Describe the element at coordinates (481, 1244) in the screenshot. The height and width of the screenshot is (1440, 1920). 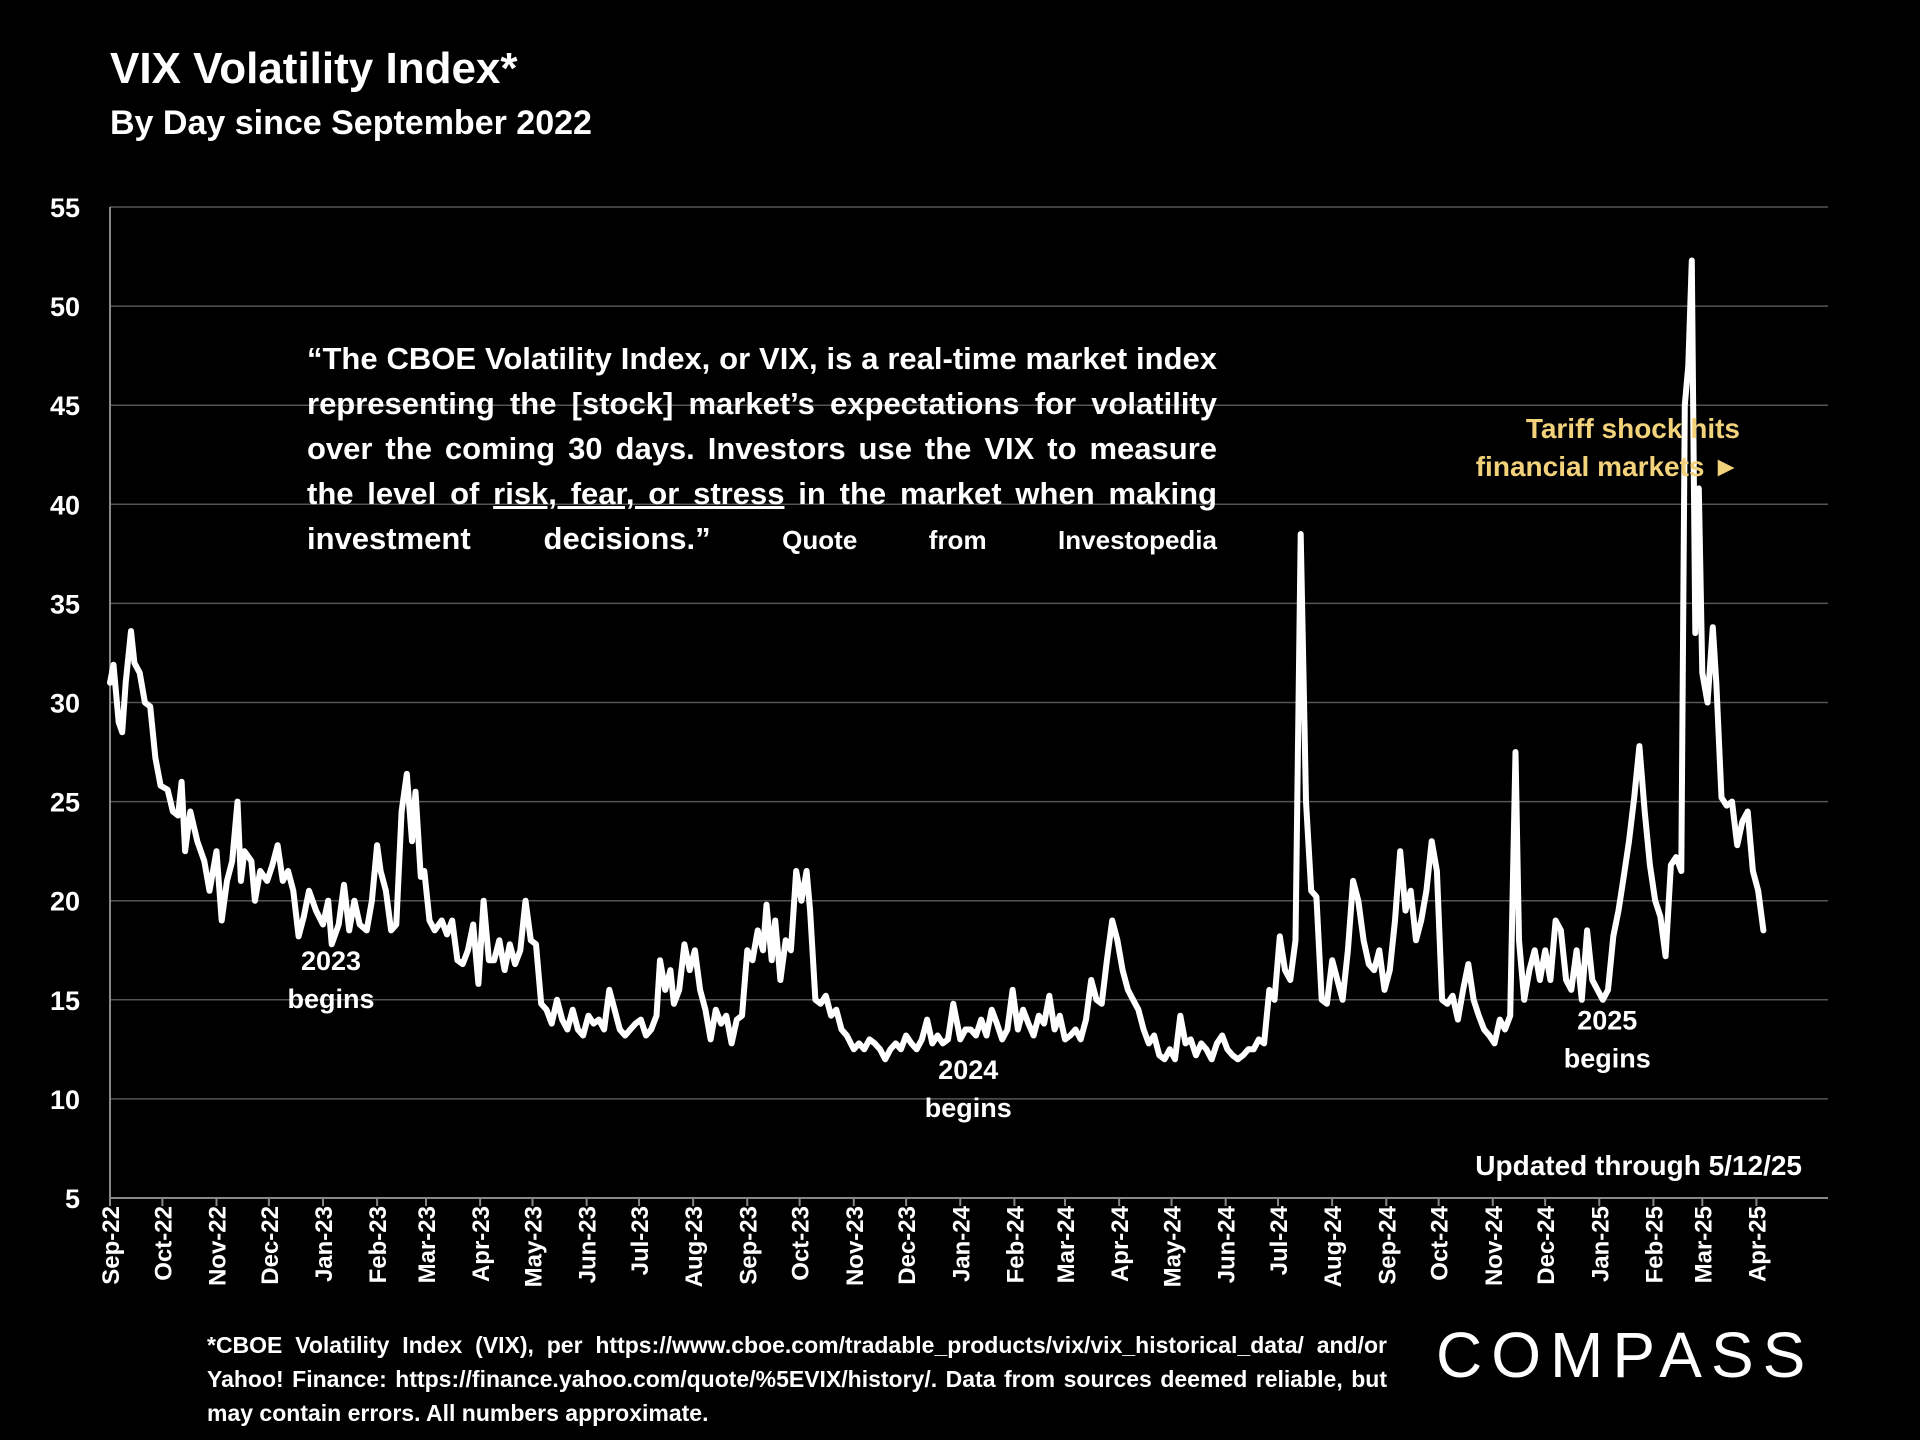
I see `x-tick-label: Apr-23` at that location.